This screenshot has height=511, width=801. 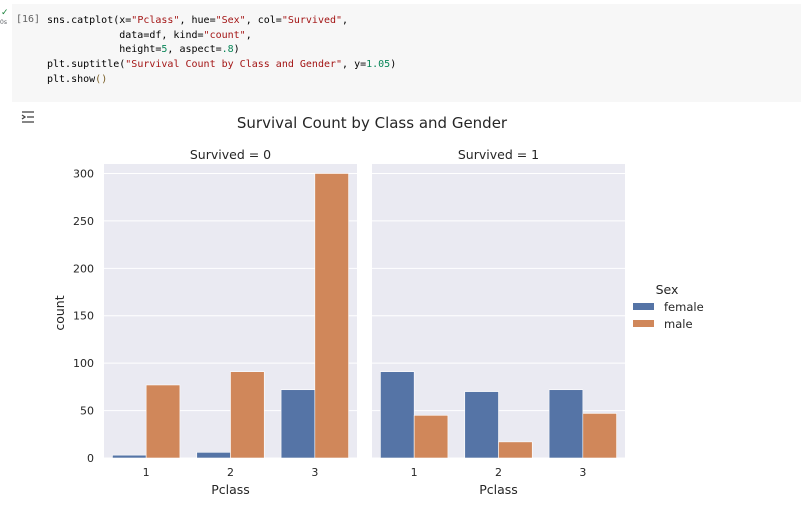 What do you see at coordinates (90, 458) in the screenshot?
I see `y-tick-label: 0` at bounding box center [90, 458].